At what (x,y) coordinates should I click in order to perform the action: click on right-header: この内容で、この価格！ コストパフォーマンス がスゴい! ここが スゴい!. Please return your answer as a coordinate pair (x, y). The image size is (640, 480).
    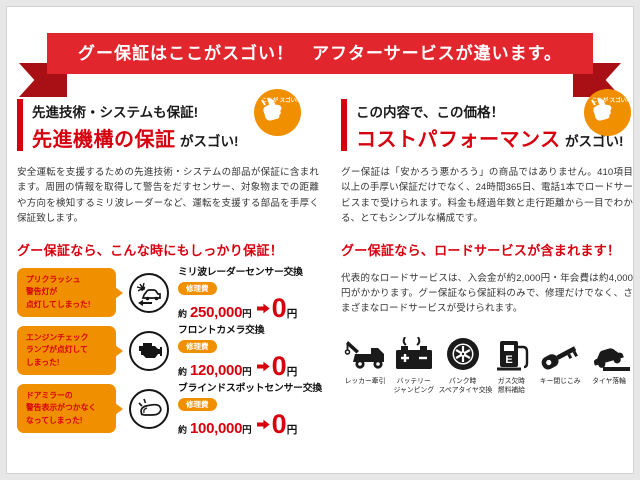
    Looking at the image, I should click on (487, 121).